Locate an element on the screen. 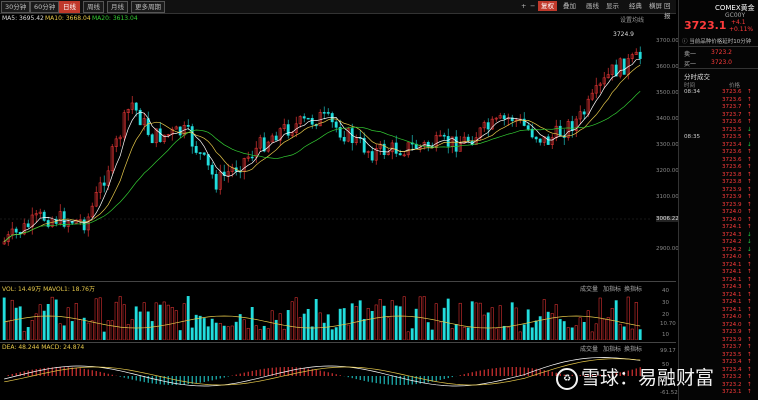 The image size is (758, 400). tick-price: 3723.8 is located at coordinates (732, 182).